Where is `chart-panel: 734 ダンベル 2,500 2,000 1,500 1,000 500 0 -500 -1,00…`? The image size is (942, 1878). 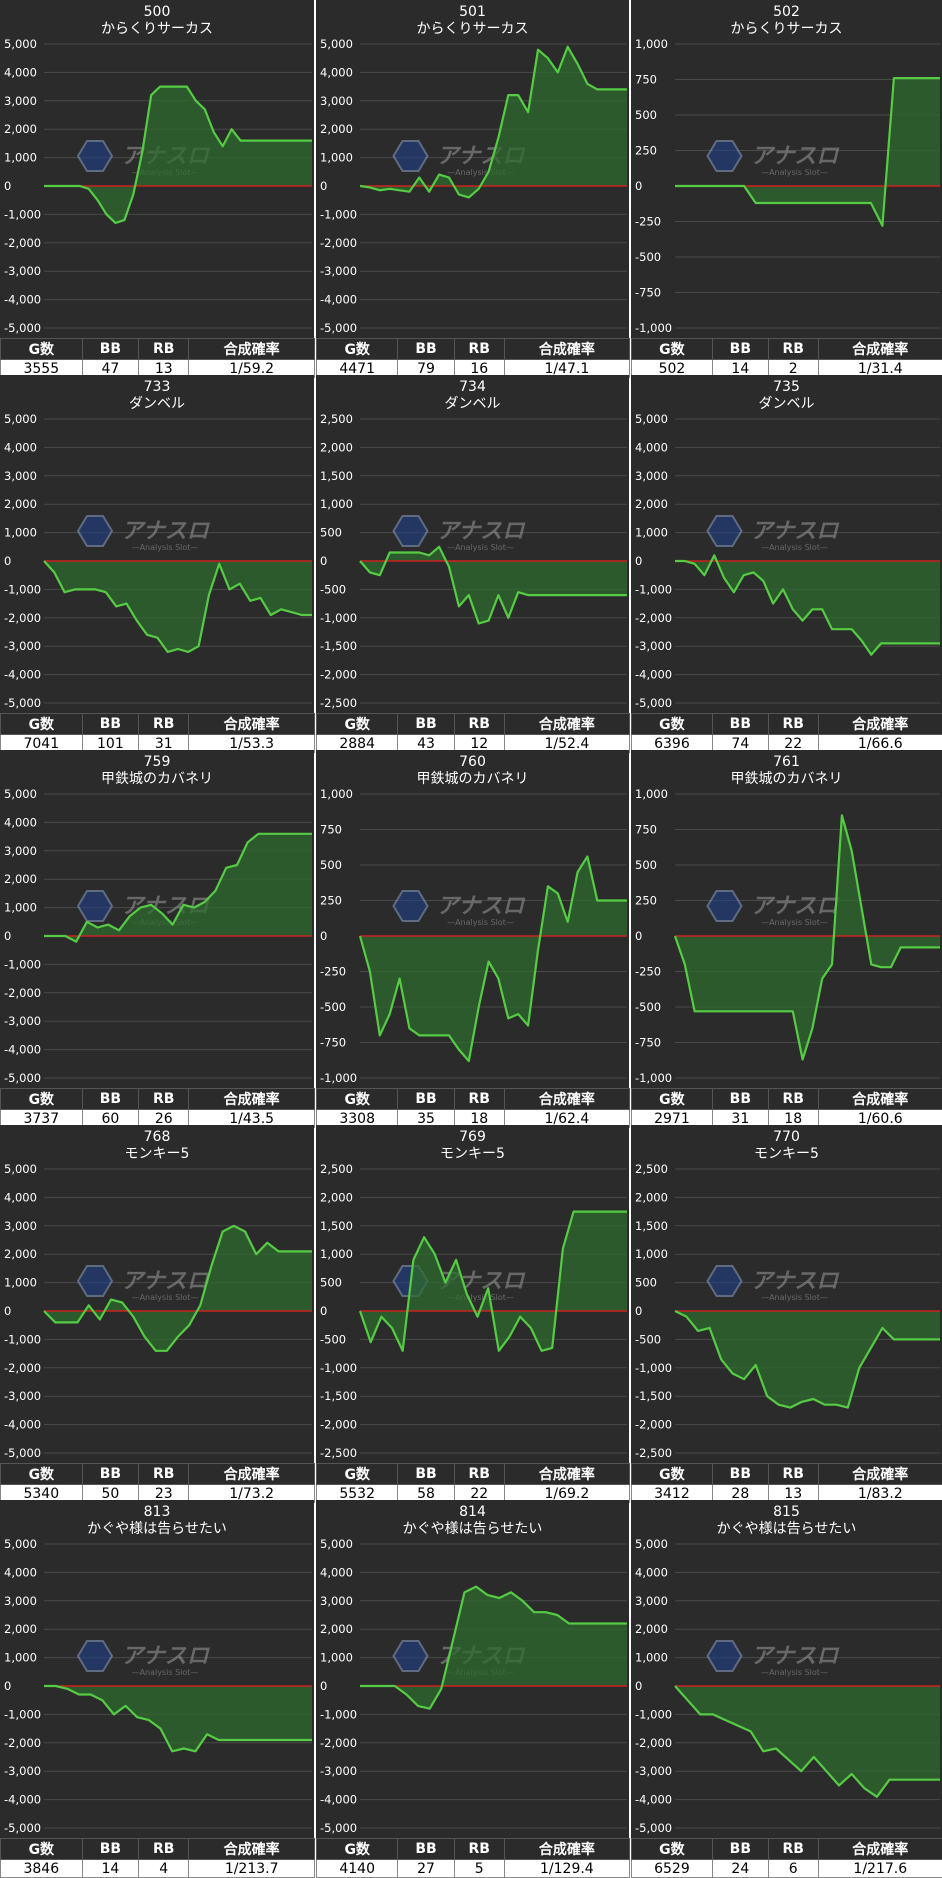
chart-panel: 734 ダンベル 2,500 2,000 1,500 1,000 500 0 -500 -1,00… is located at coordinates (472, 544).